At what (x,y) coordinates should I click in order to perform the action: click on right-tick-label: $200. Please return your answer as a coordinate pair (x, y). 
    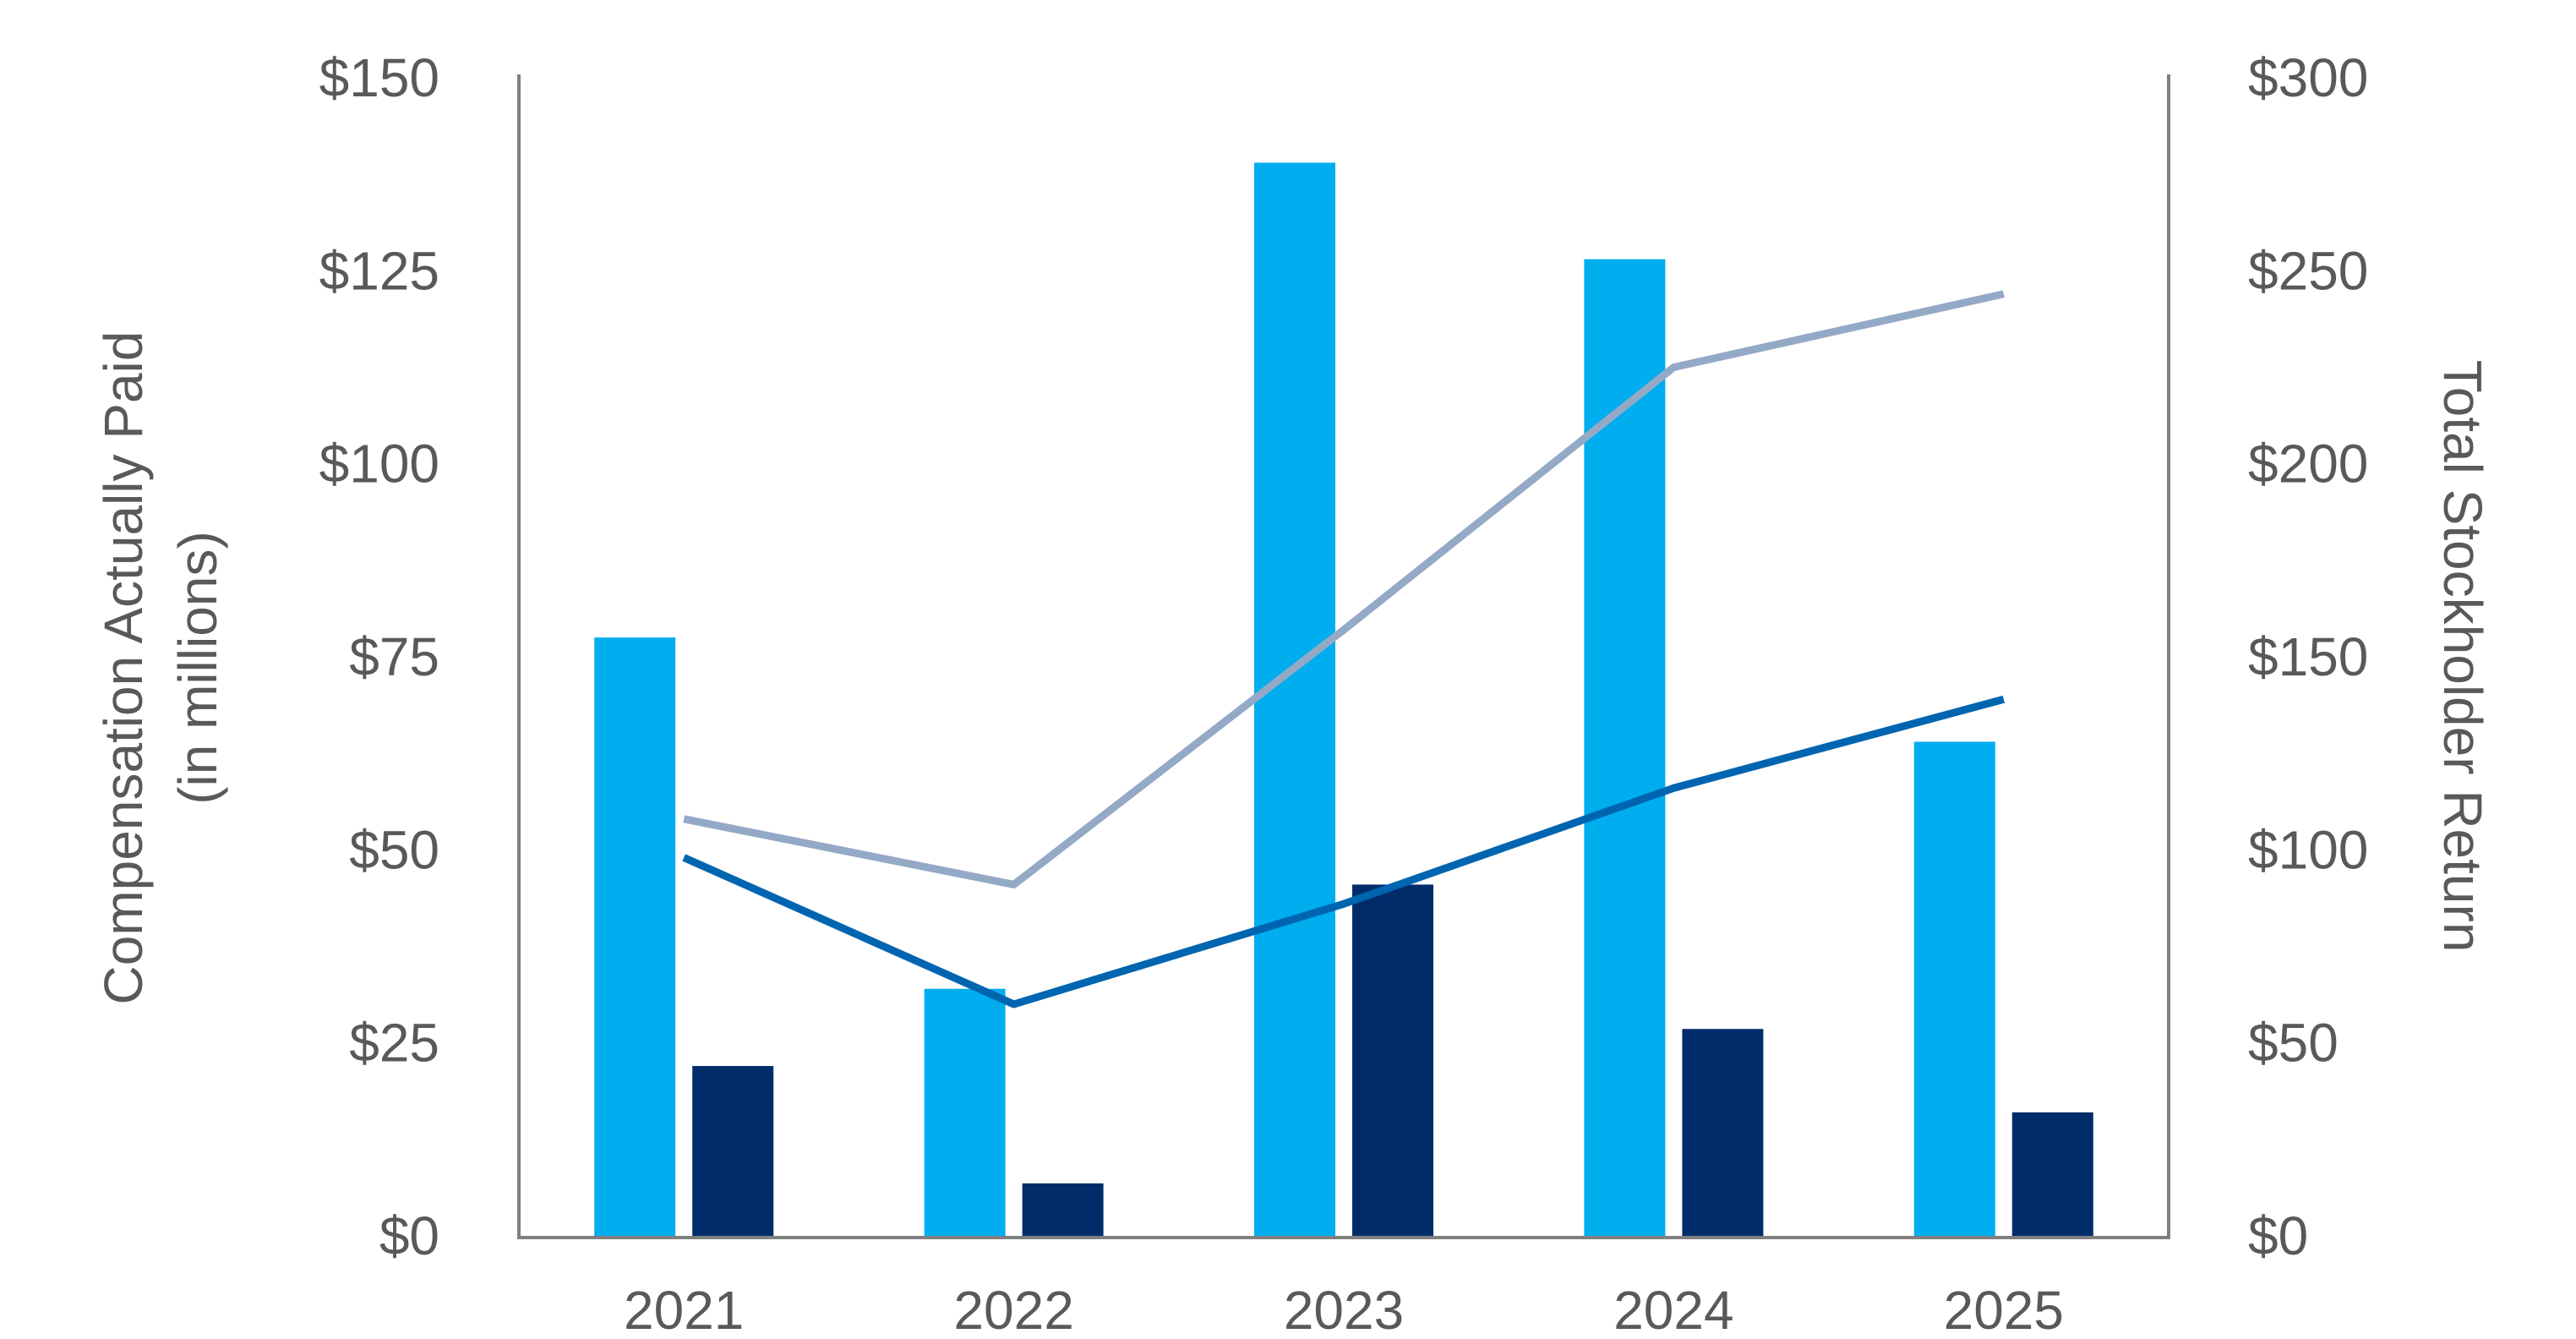
    Looking at the image, I should click on (2308, 464).